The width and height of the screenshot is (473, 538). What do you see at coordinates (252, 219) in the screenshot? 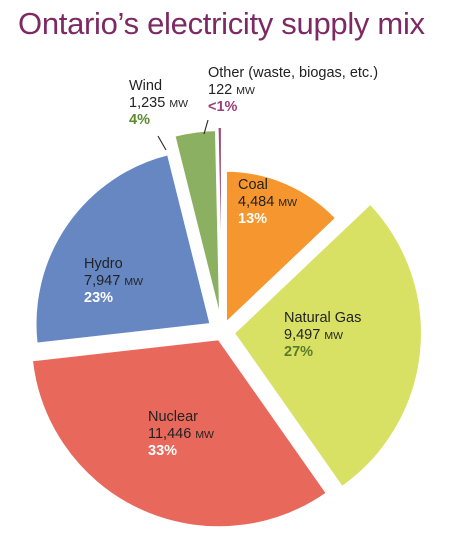
I see `slice-percent: 13%` at bounding box center [252, 219].